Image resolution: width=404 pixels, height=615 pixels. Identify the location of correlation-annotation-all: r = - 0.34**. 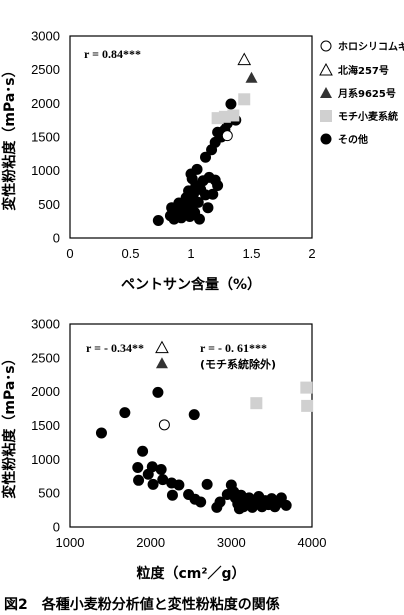
(115, 348).